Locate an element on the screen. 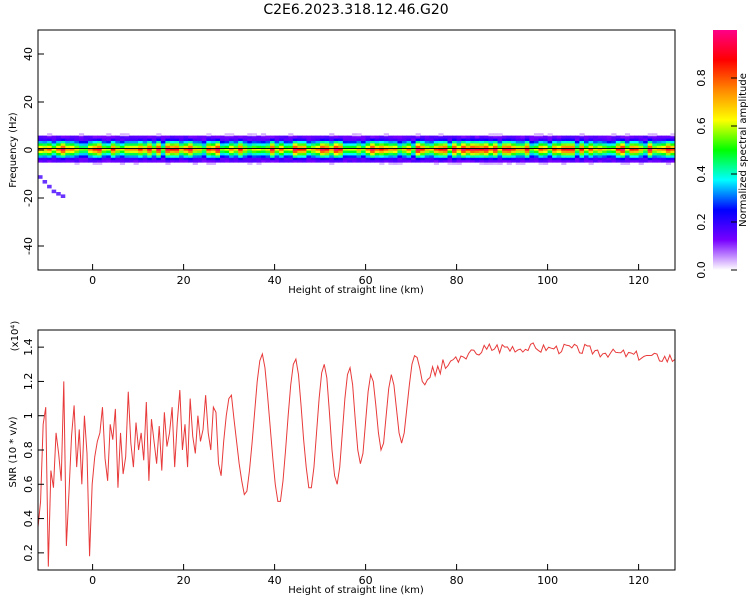 This screenshot has width=750, height=600. x-tick-label: 120 is located at coordinates (638, 580).